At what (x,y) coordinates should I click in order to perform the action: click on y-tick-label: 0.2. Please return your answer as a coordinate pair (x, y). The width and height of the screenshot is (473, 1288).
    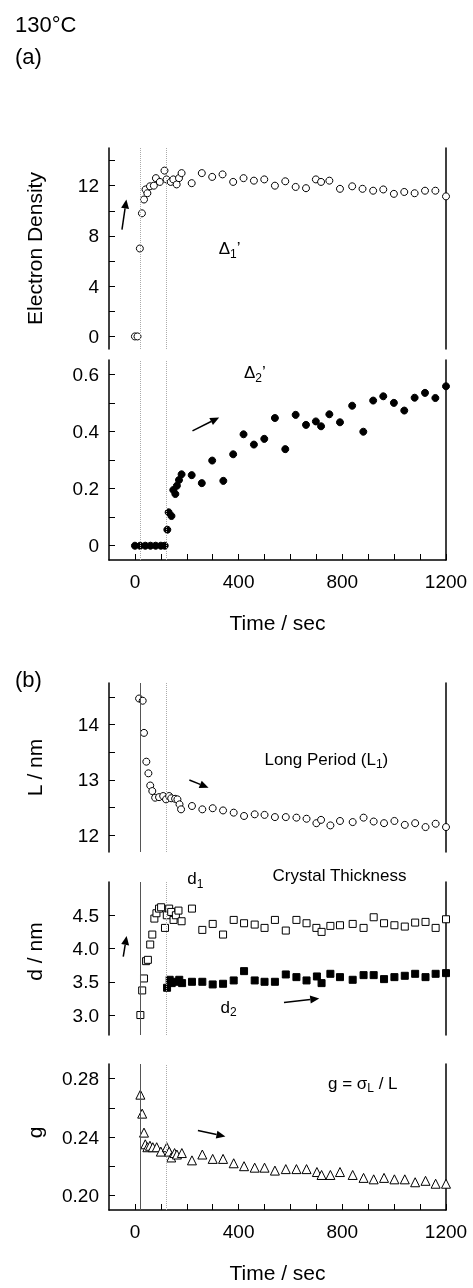
    Looking at the image, I should click on (85, 489).